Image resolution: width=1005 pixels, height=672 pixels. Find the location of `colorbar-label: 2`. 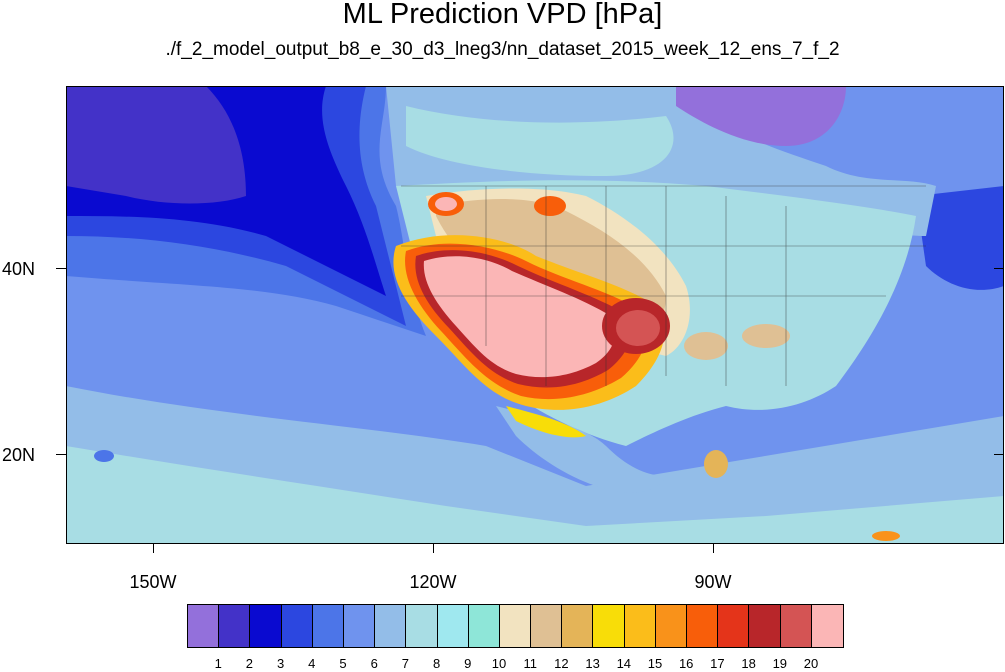

colorbar-label: 2 is located at coordinates (249, 663).